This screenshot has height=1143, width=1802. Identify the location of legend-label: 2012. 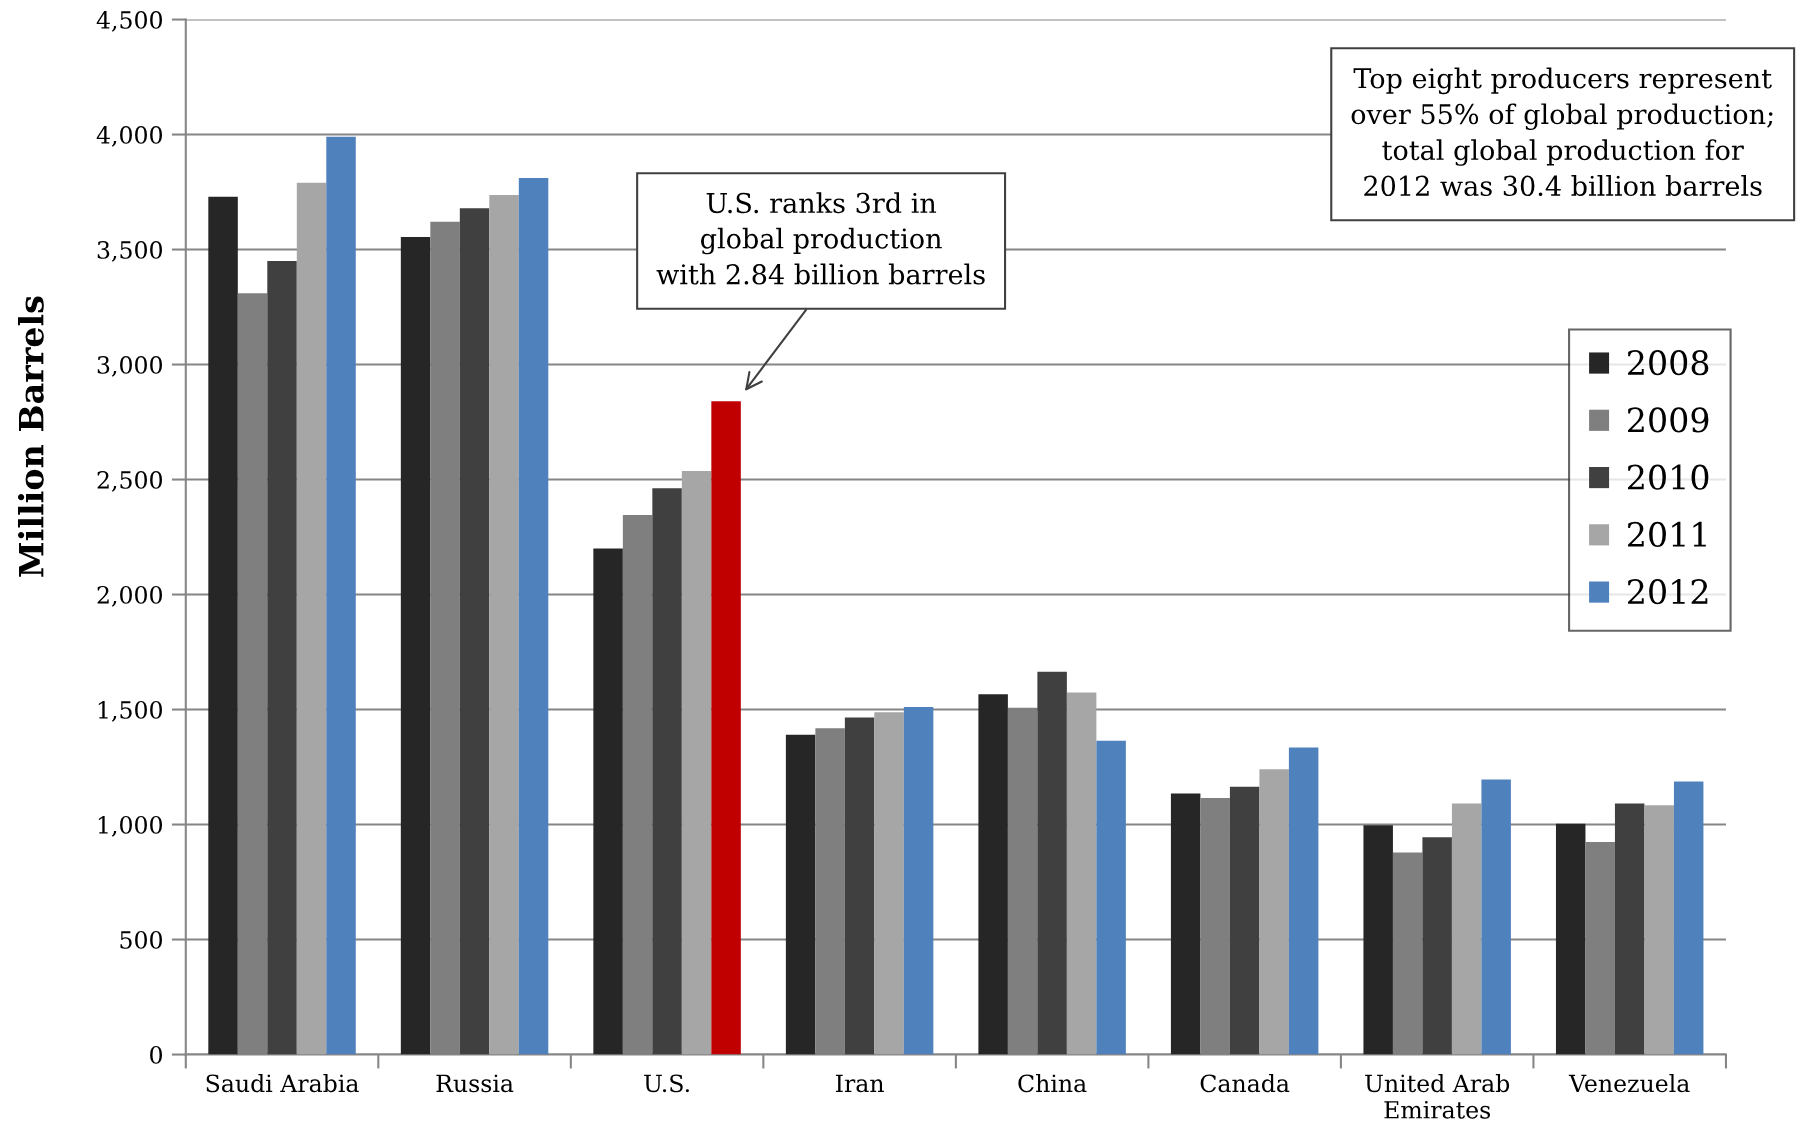
(1668, 592).